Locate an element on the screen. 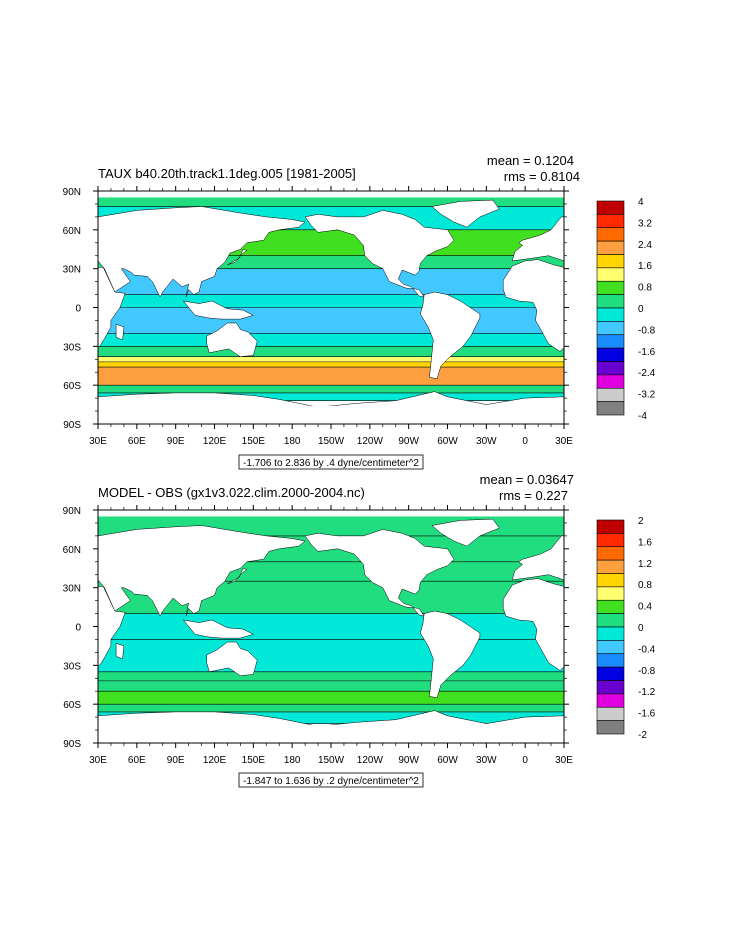  lon-tick-label: 120W is located at coordinates (370, 760).